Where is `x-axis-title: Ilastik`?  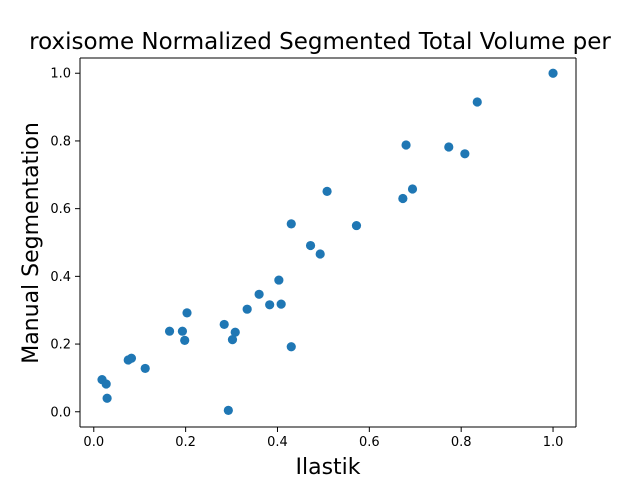
x-axis-title: Ilastik is located at coordinates (327, 467).